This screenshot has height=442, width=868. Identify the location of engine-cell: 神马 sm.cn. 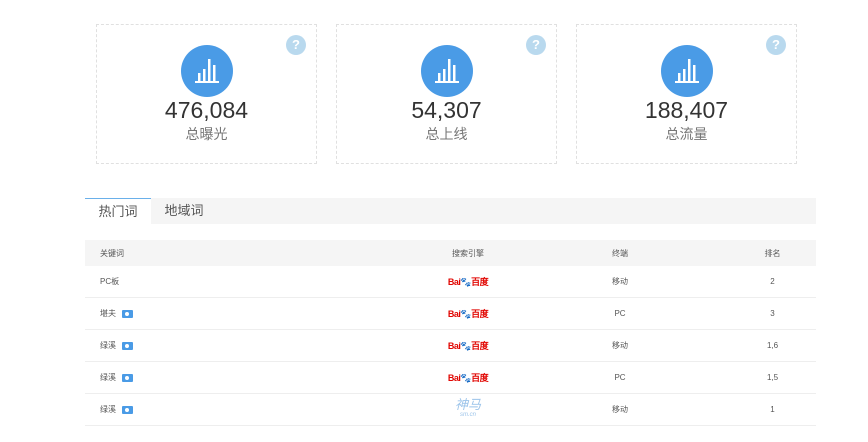
(468, 409).